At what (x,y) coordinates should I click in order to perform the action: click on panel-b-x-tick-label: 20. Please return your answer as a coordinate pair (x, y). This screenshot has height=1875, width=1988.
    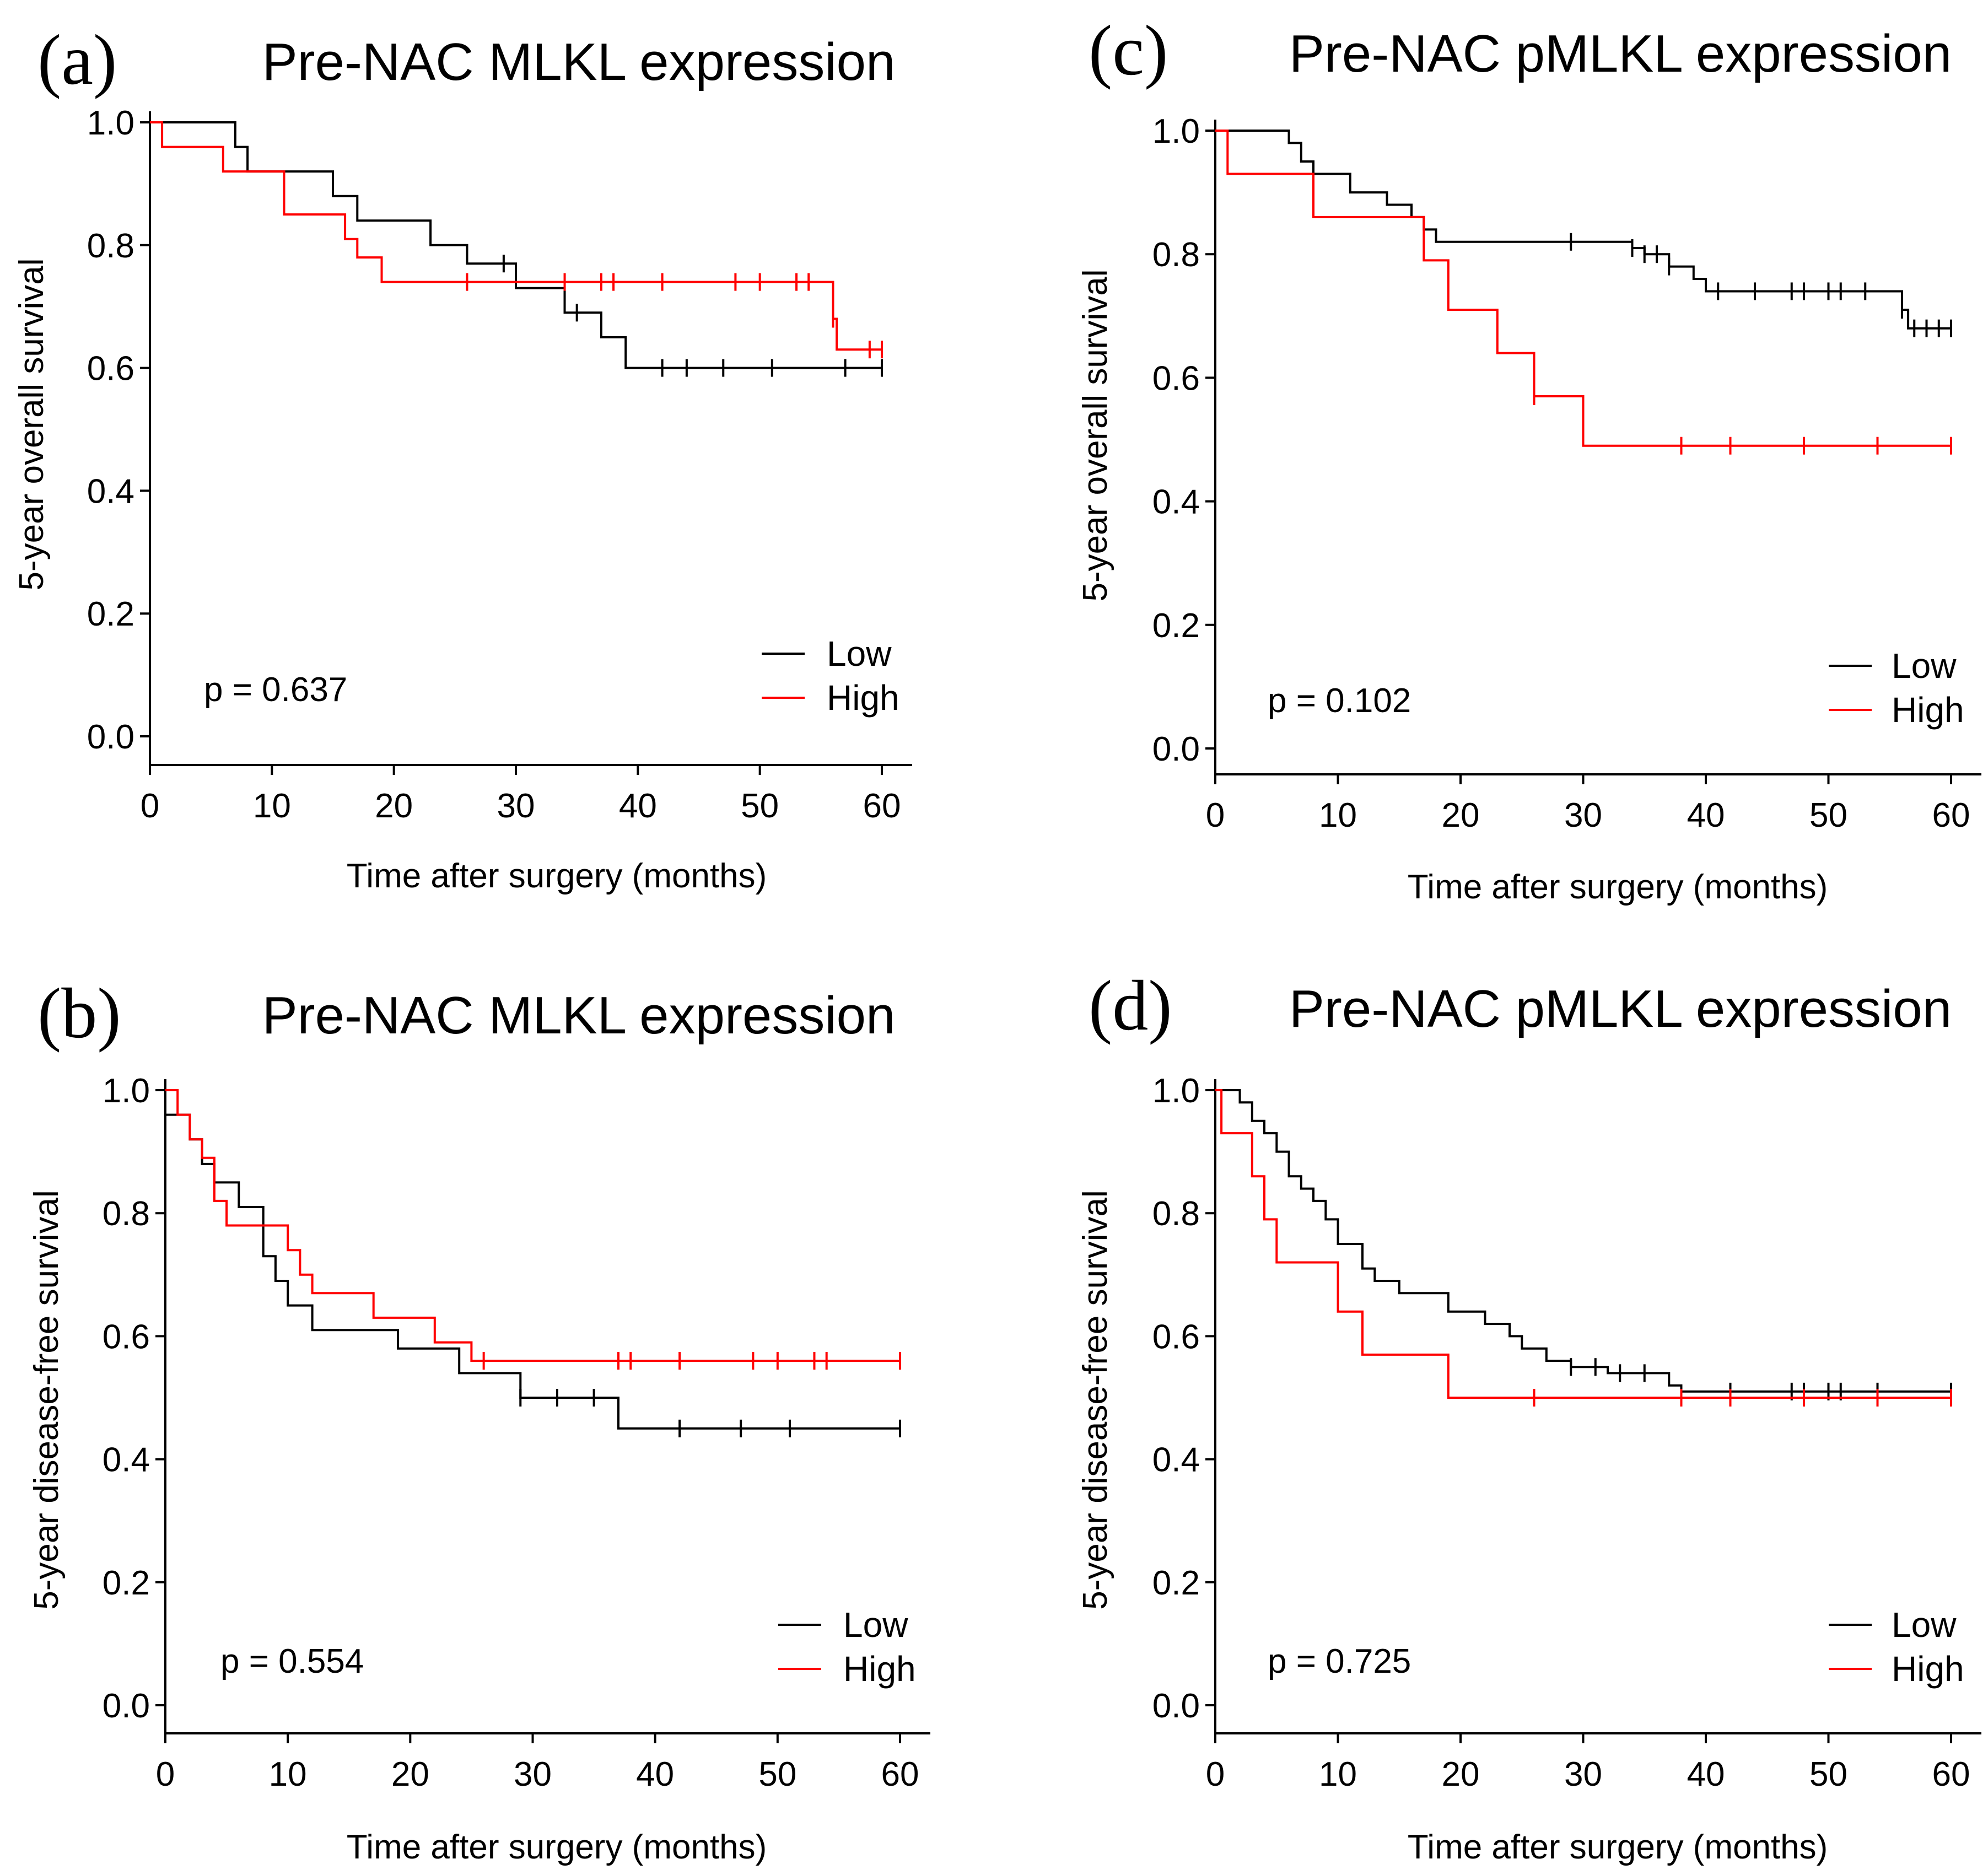
    Looking at the image, I should click on (410, 1774).